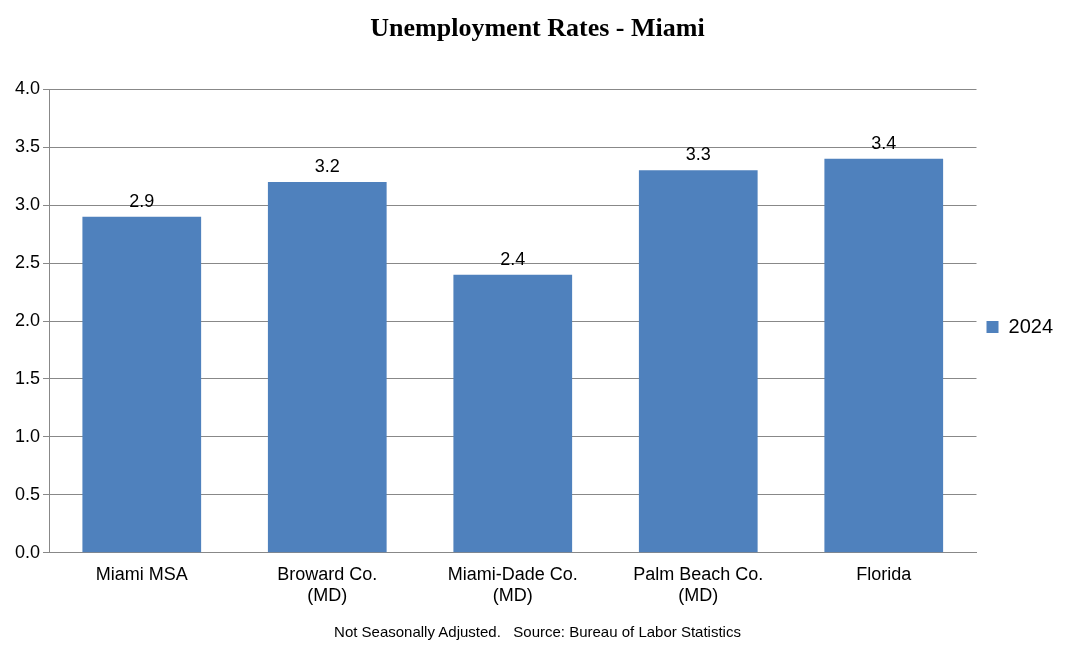  Describe the element at coordinates (537, 632) in the screenshot. I see `text: Not Seasonally Adjusted. Source: Bureau of Labor Statistics` at that location.